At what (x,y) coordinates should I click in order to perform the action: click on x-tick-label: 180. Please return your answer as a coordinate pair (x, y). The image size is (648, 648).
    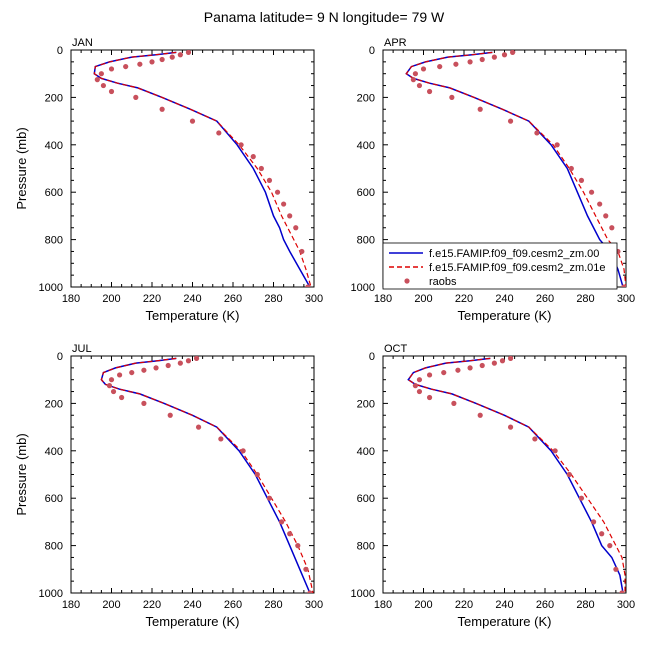
    Looking at the image, I should click on (383, 299).